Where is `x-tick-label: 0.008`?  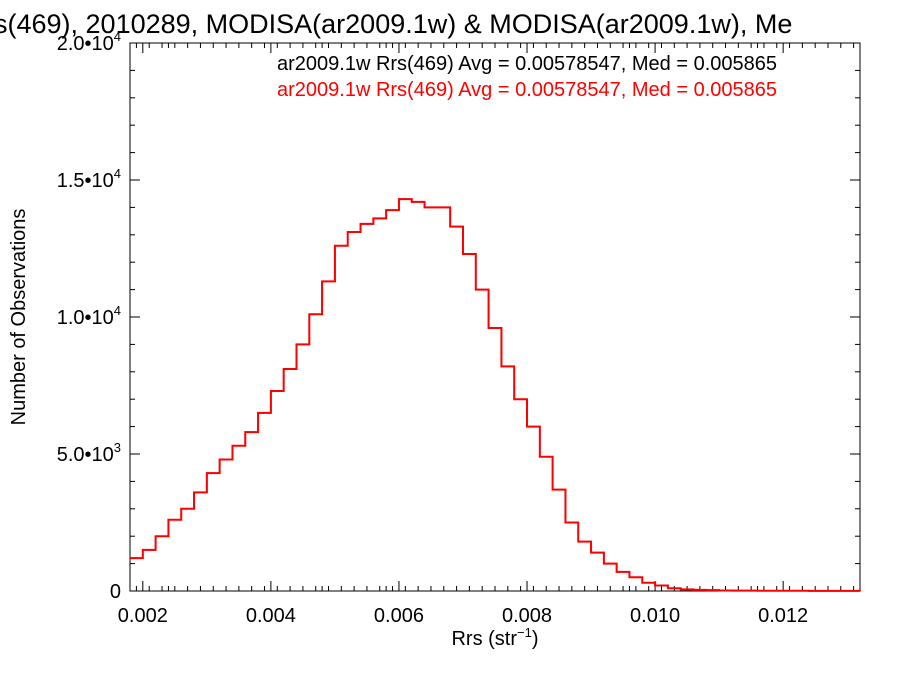 x-tick-label: 0.008 is located at coordinates (527, 616).